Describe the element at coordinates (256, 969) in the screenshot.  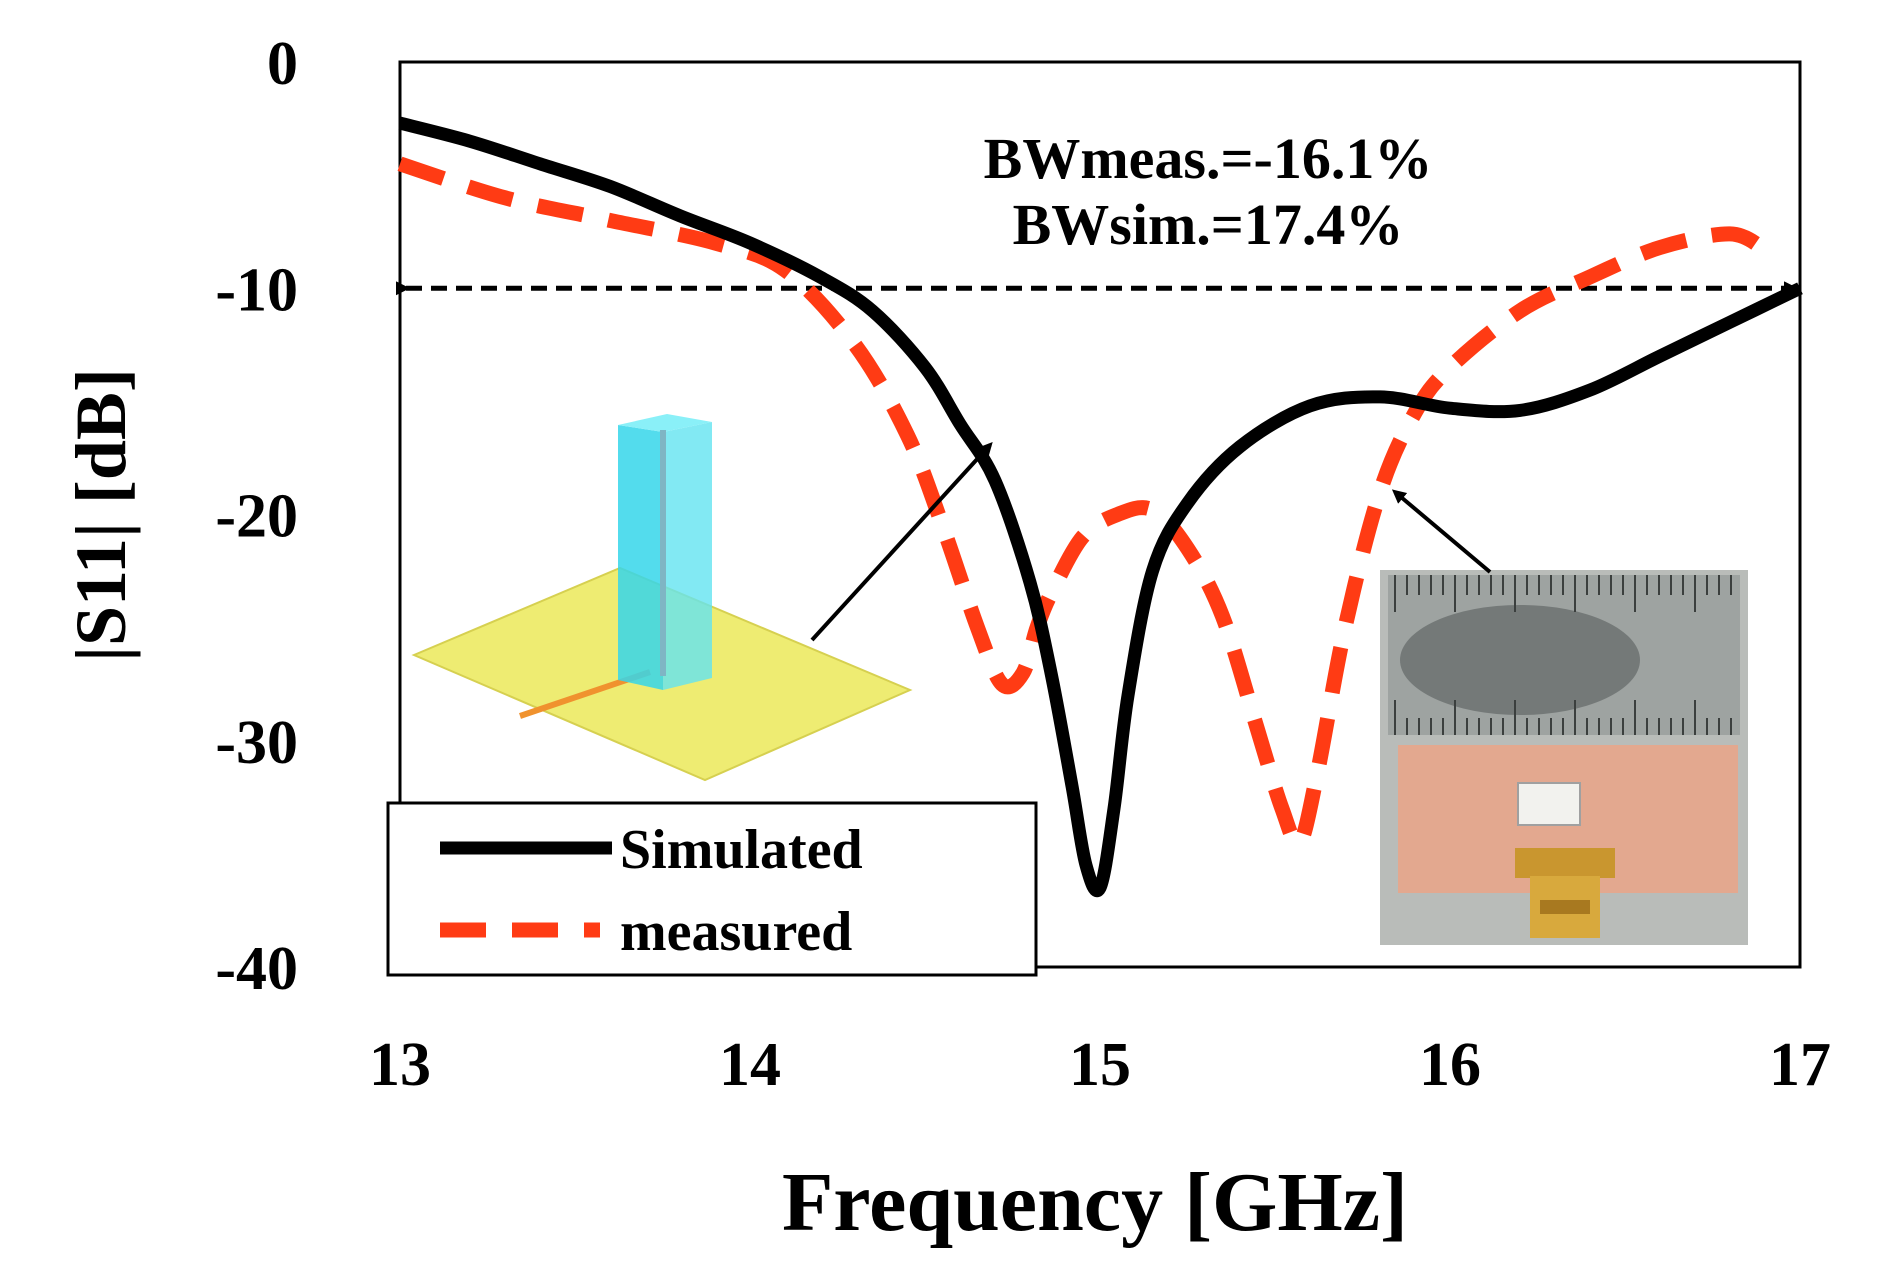
I see `y-tick-label: -40` at that location.